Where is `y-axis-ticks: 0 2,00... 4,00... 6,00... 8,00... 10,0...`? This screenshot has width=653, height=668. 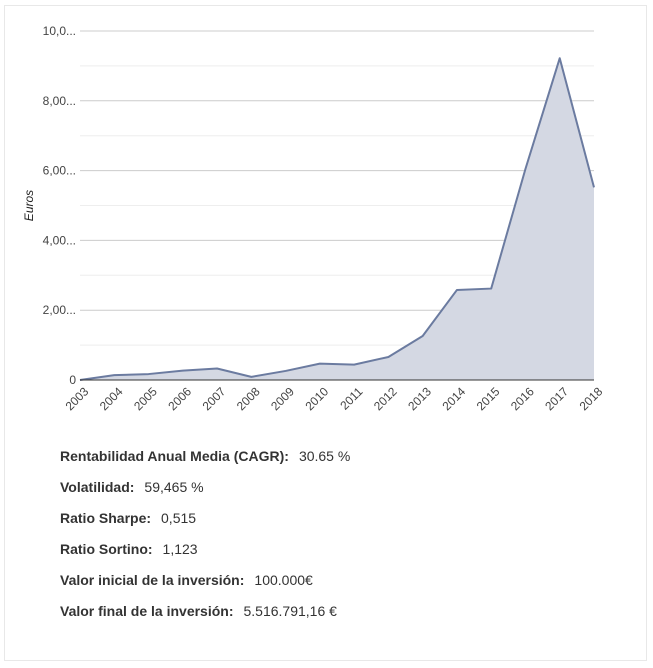 y-axis-ticks: 0 2,00... 4,00... 6,00... 8,00... 10,0... is located at coordinates (60, 205).